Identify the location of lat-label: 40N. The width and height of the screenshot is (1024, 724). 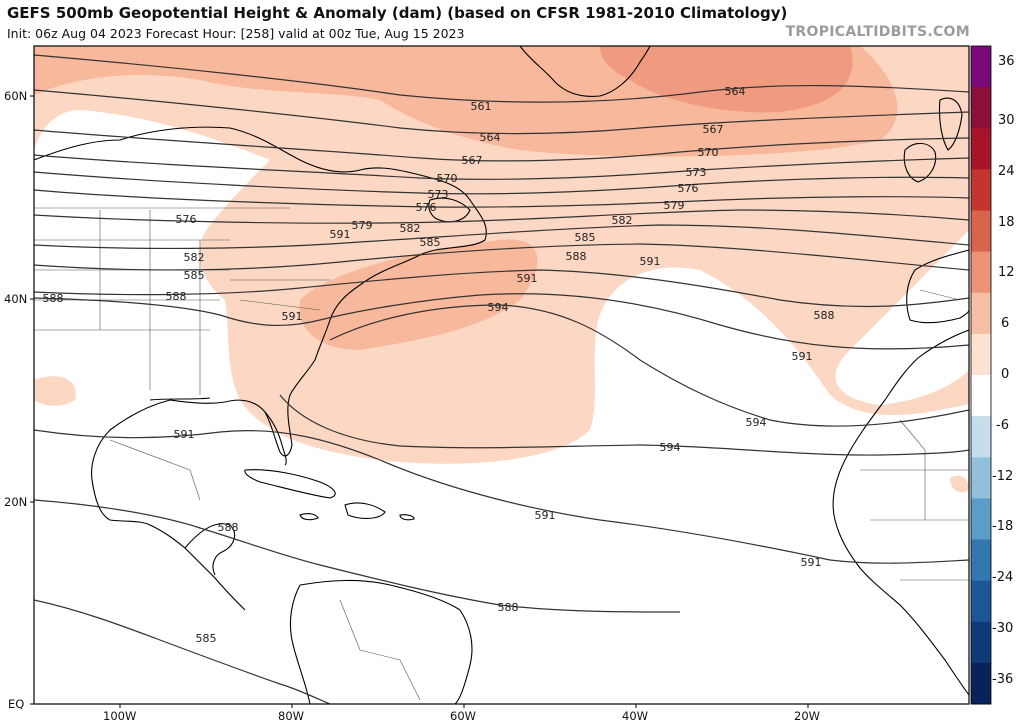
(16, 299).